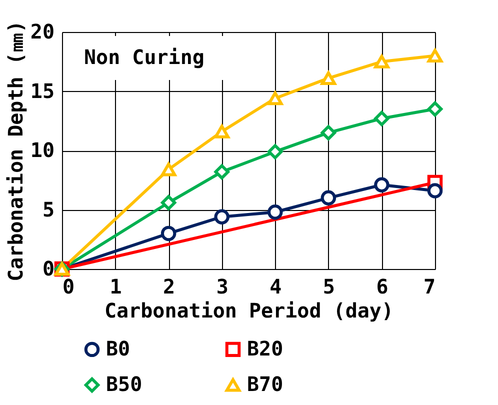  What do you see at coordinates (249, 310) in the screenshot?
I see `x-axis-title: Carbonation Period (day)` at bounding box center [249, 310].